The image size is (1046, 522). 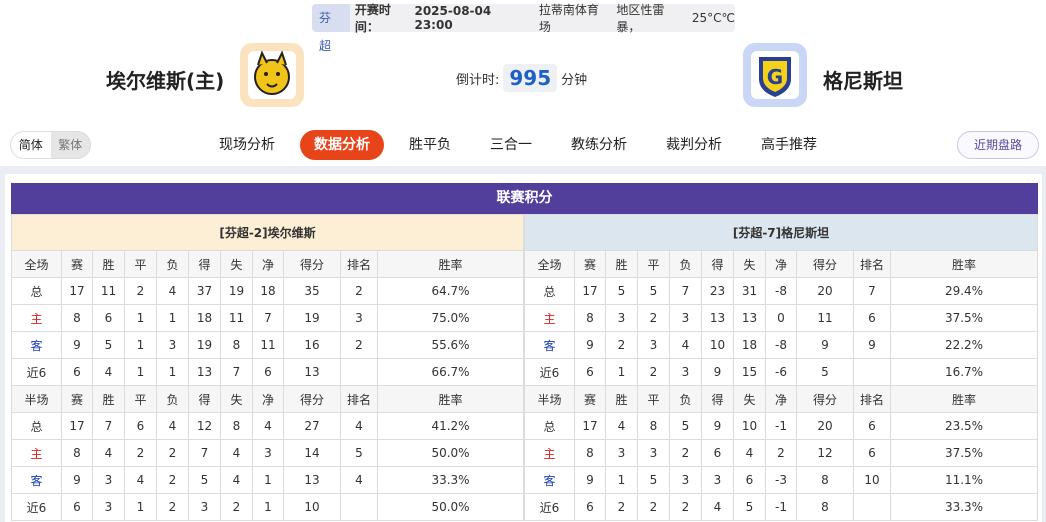 What do you see at coordinates (267, 426) in the screenshot?
I see `table-row: 总 17 7 6 4 12 8 4 27 4 41.2%` at bounding box center [267, 426].